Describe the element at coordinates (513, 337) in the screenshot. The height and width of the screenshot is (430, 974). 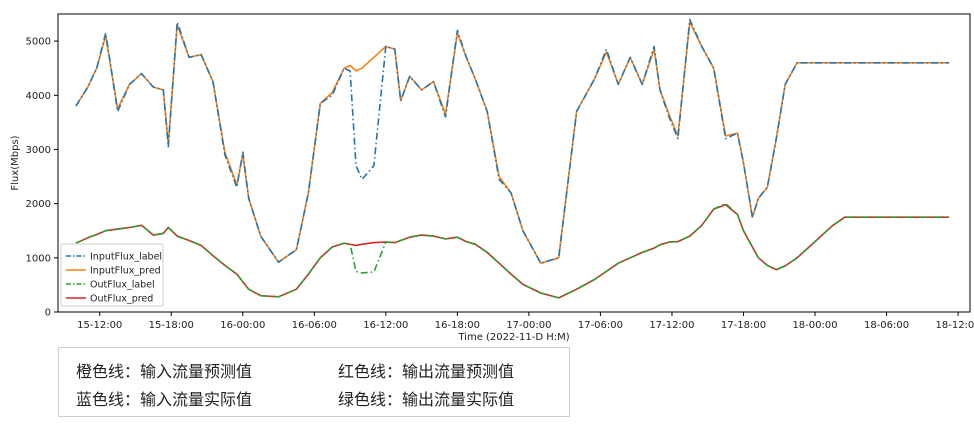
I see `x-axis-label: Time (2022-11-D H:M)` at that location.